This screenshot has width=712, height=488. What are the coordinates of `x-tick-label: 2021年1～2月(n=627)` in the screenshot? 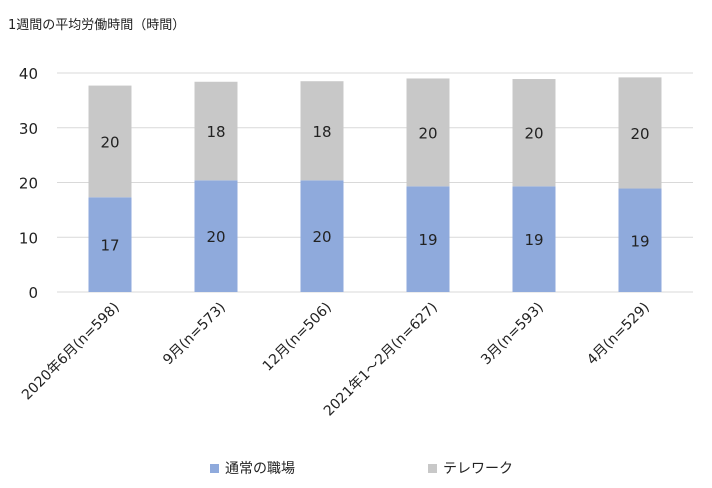 It's located at (381, 360).